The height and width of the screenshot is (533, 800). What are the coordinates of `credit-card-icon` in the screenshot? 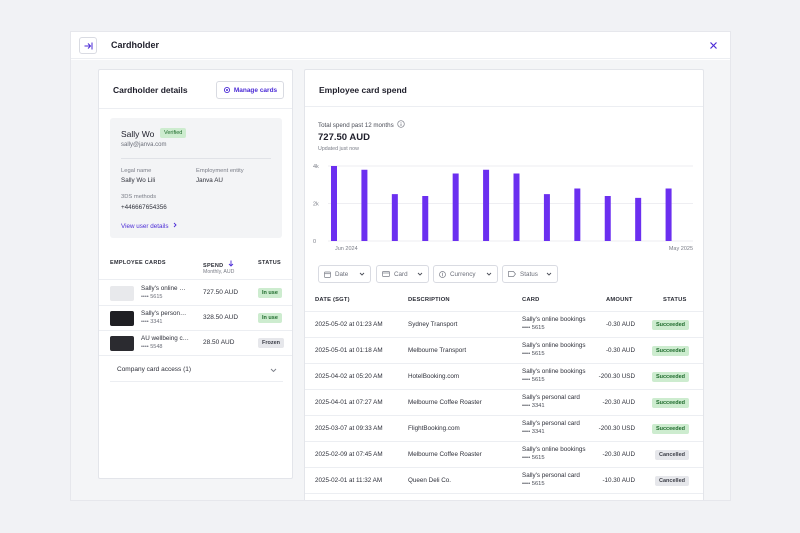 It's located at (386, 274).